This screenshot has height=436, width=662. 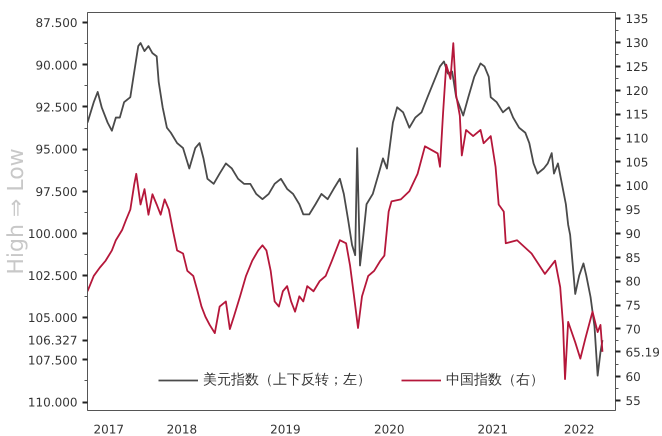 What do you see at coordinates (633, 233) in the screenshot?
I see `y2-tick-label: 90` at bounding box center [633, 233].